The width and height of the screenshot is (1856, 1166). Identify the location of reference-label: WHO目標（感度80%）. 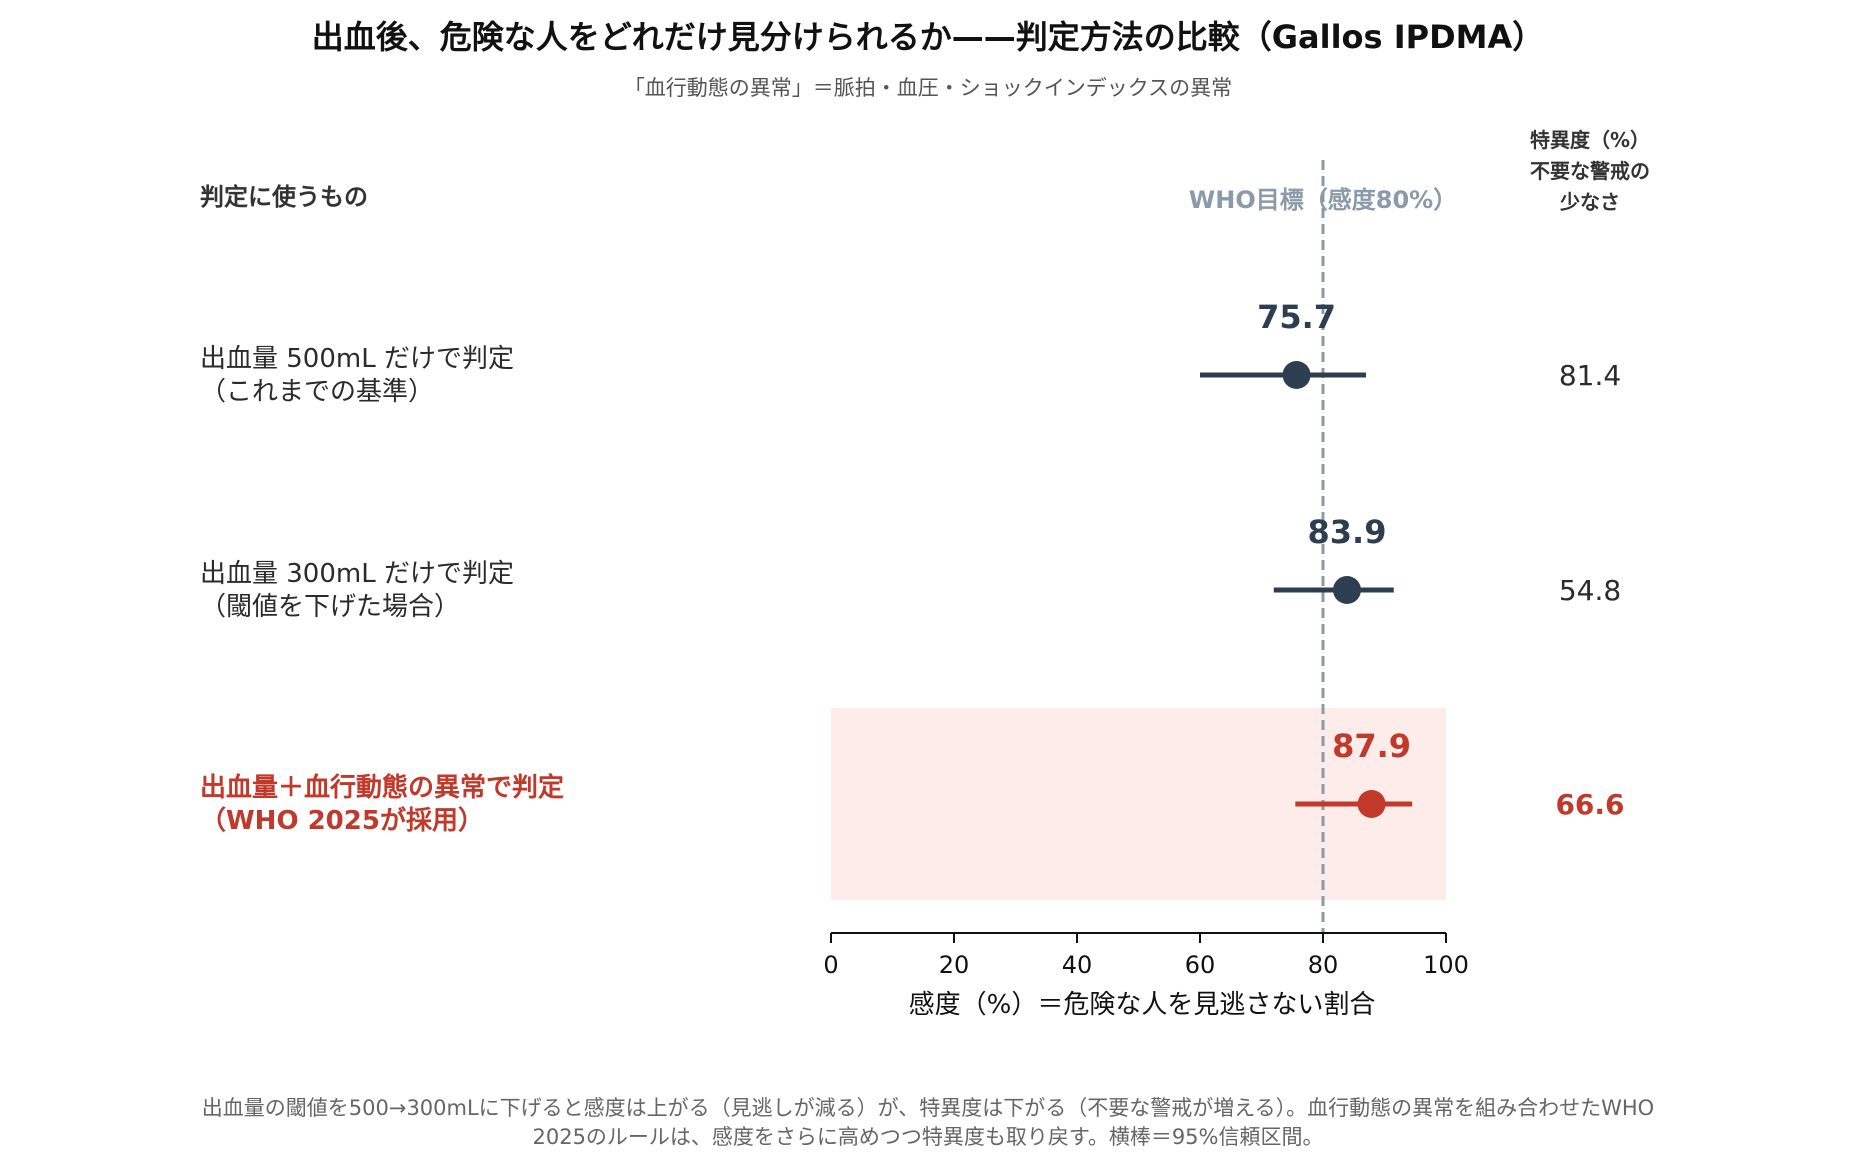
(1323, 200).